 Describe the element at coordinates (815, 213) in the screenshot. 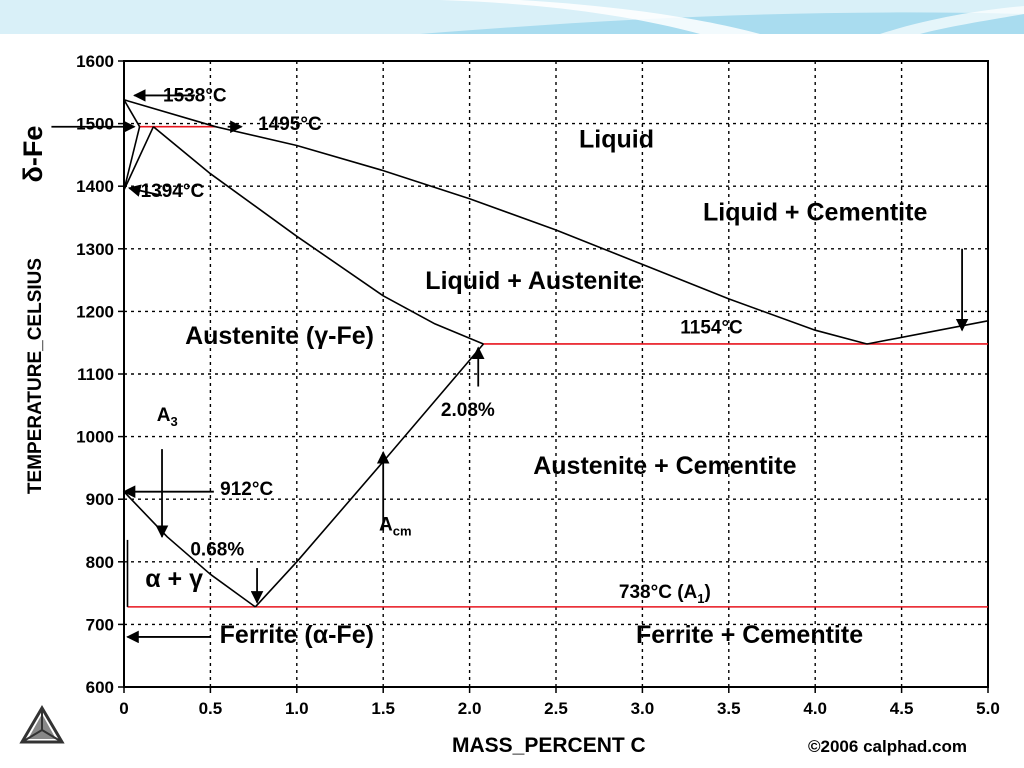

I see `region-label: Liquid + Cementite` at that location.